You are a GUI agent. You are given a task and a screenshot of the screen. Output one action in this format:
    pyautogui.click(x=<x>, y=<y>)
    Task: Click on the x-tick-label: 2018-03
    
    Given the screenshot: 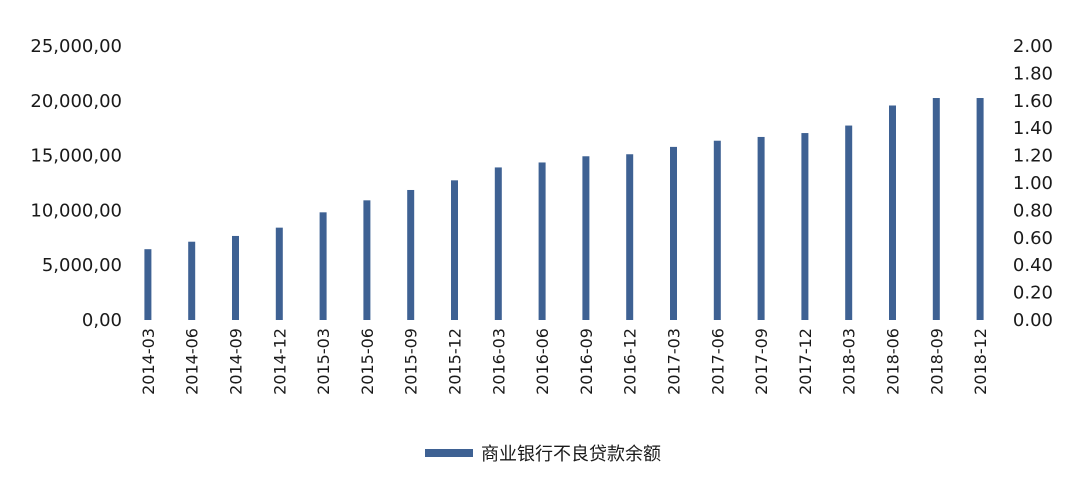 What is the action you would take?
    pyautogui.click(x=849, y=361)
    